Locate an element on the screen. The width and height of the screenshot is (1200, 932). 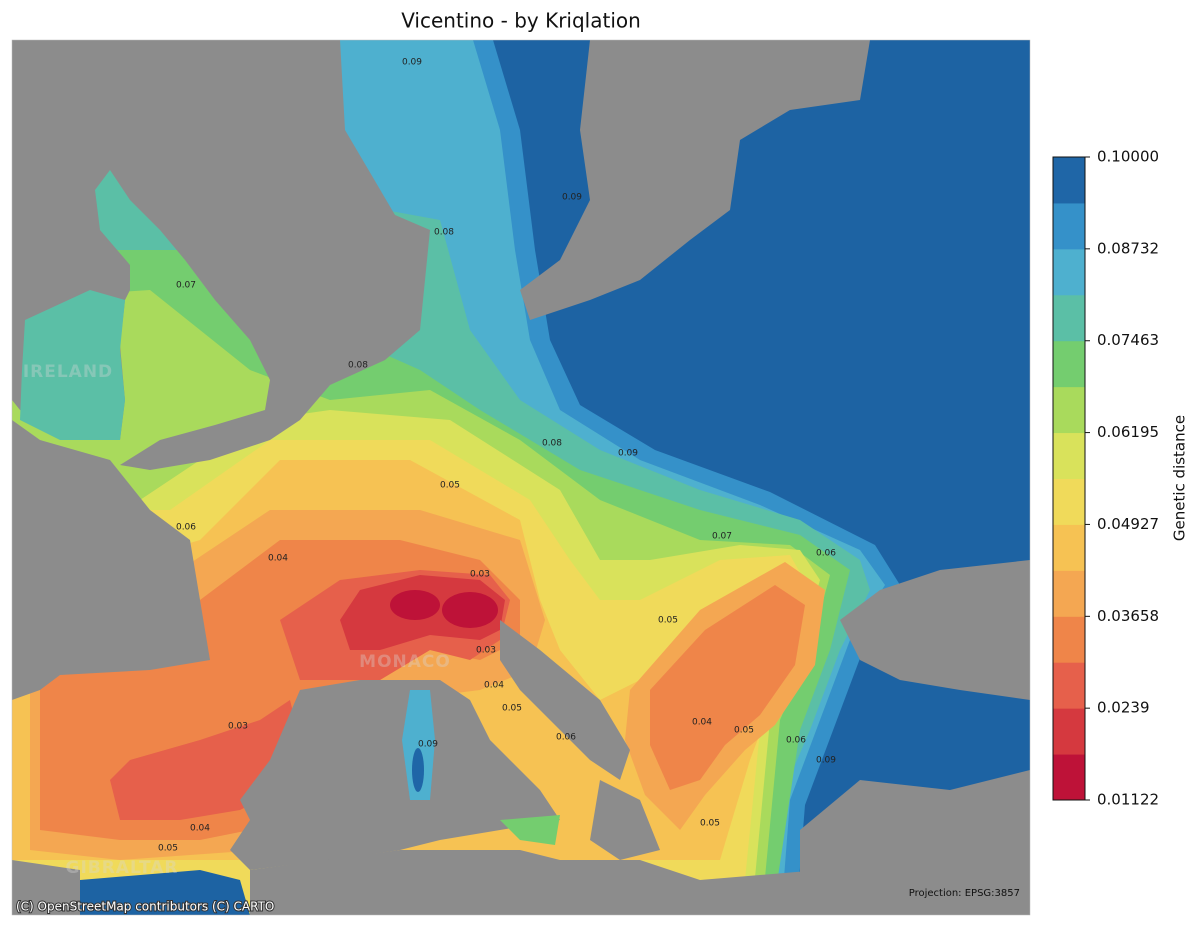
colorbar-tick-label: 0.03658 is located at coordinates (1128, 616).